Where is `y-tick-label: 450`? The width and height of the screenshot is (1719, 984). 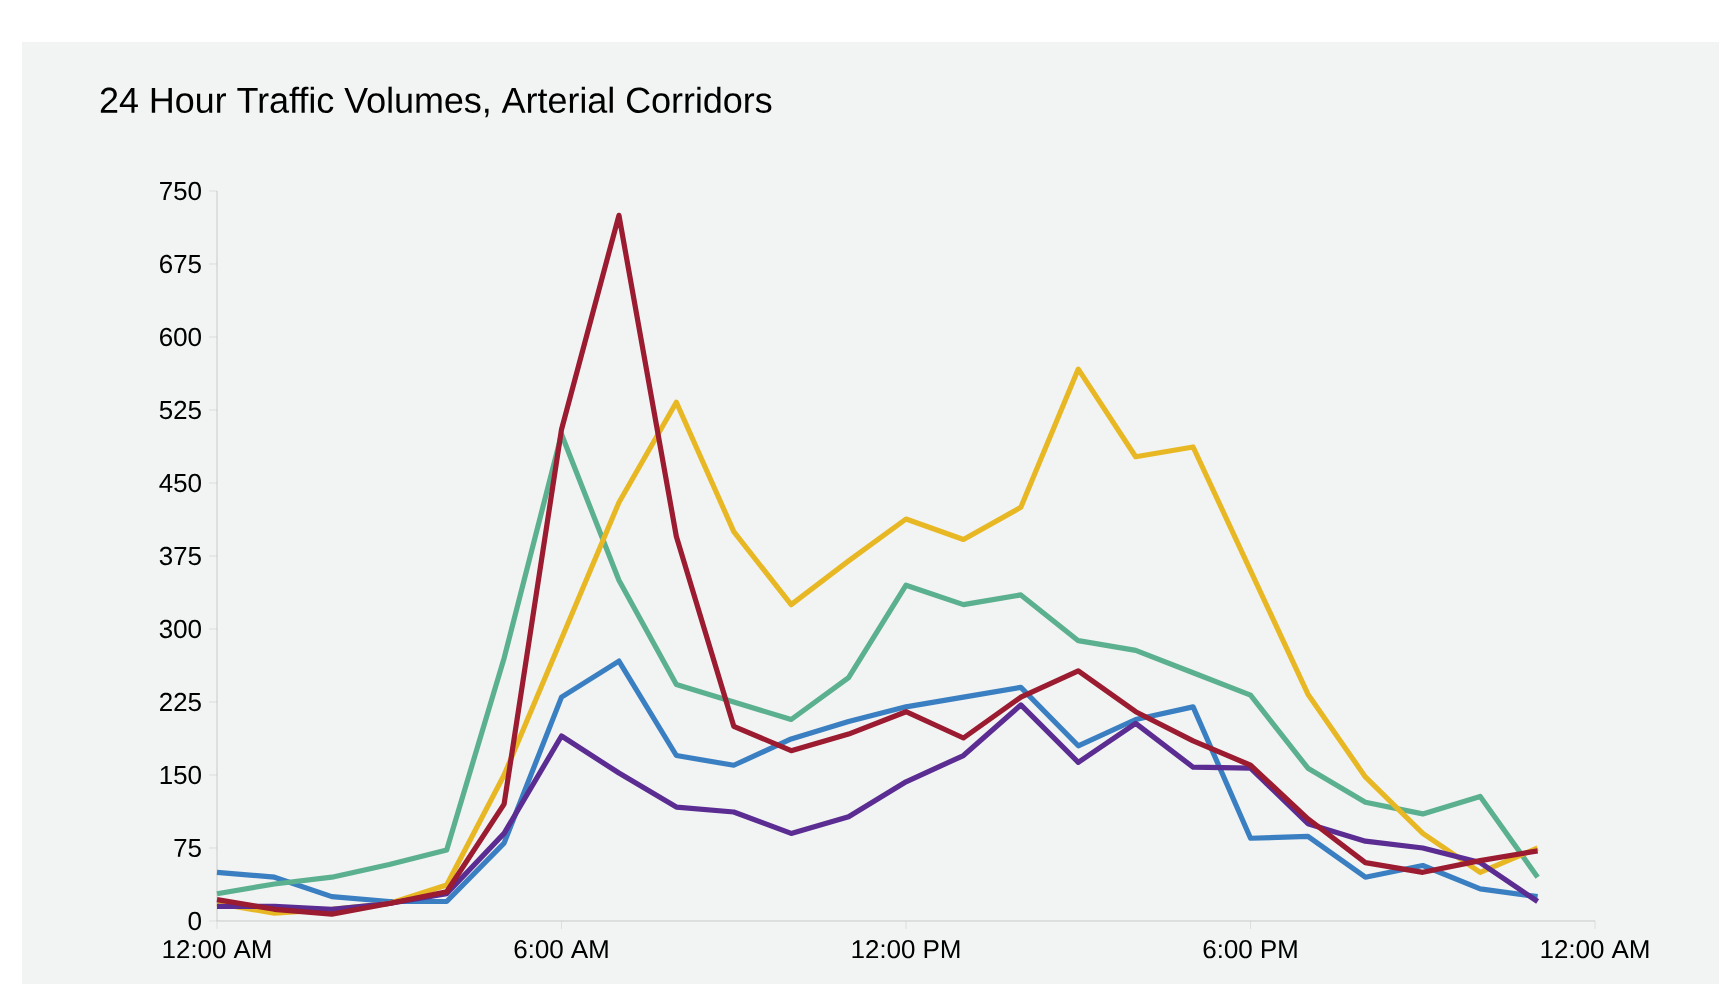
y-tick-label: 450 is located at coordinates (180, 483).